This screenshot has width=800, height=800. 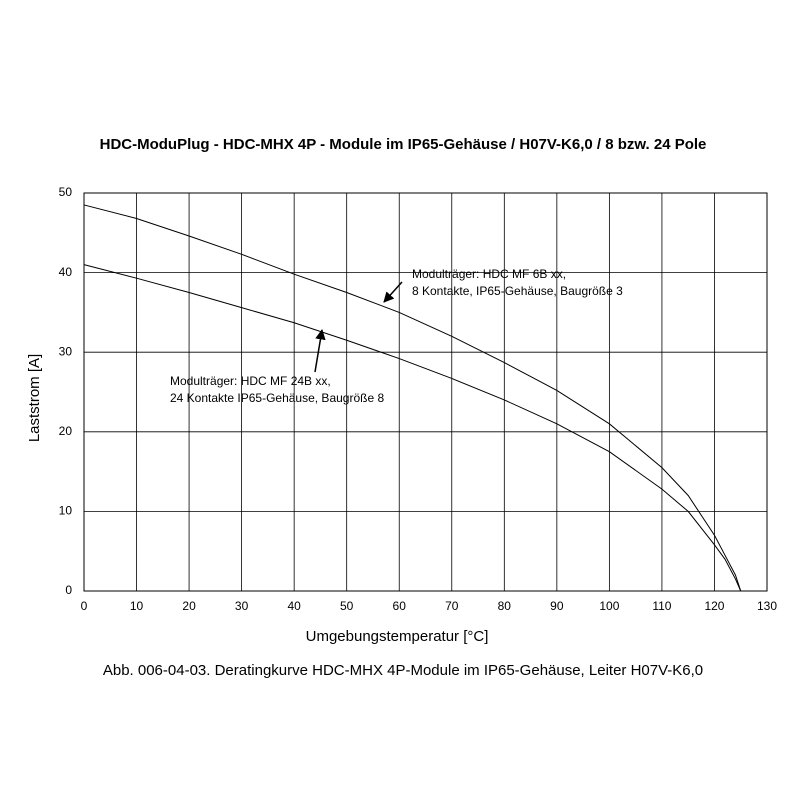 What do you see at coordinates (714, 606) in the screenshot?
I see `x-tick-label: 120` at bounding box center [714, 606].